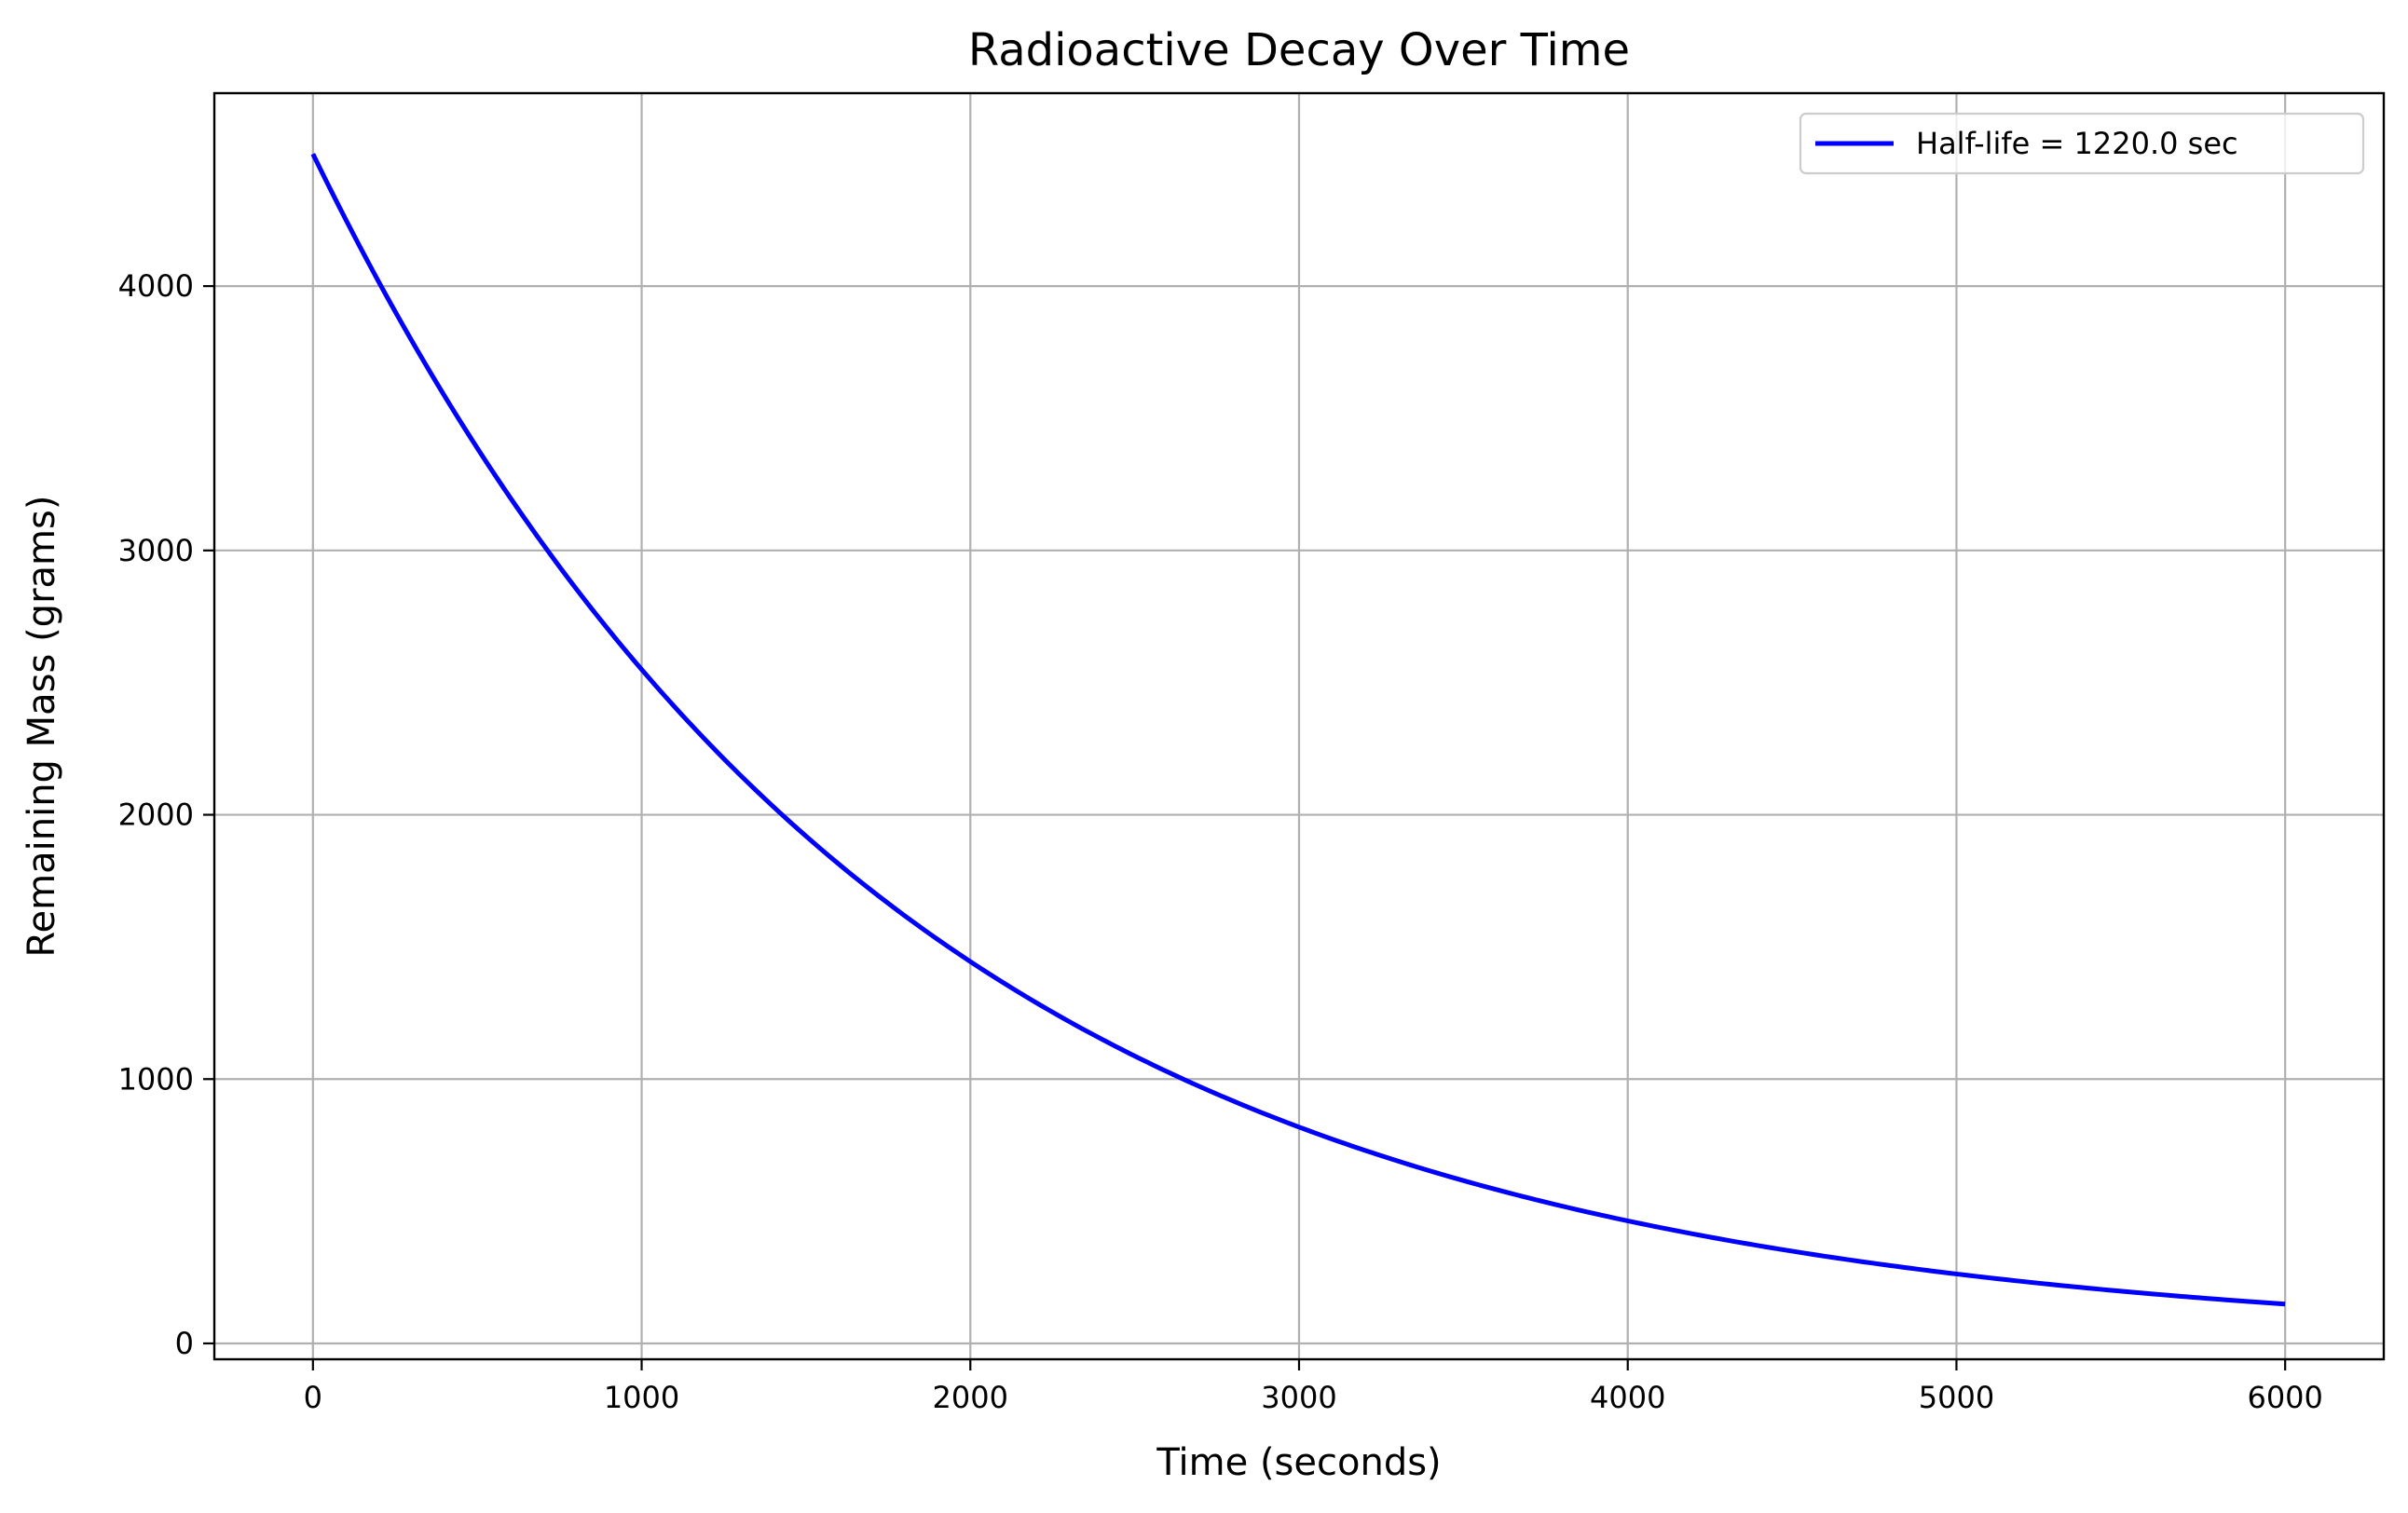  What do you see at coordinates (970, 1397) in the screenshot?
I see `x-tick-label: 2000` at bounding box center [970, 1397].